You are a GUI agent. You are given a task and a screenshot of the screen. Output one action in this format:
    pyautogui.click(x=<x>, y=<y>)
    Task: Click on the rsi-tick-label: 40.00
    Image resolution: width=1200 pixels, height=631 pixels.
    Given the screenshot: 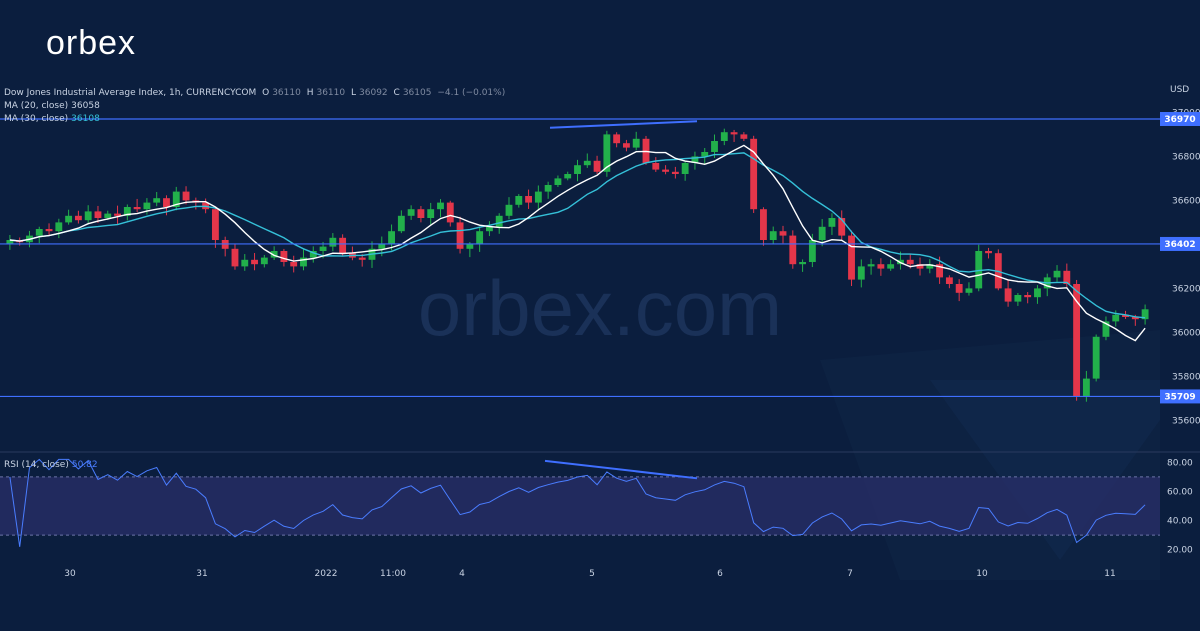 What is the action you would take?
    pyautogui.click(x=1180, y=522)
    